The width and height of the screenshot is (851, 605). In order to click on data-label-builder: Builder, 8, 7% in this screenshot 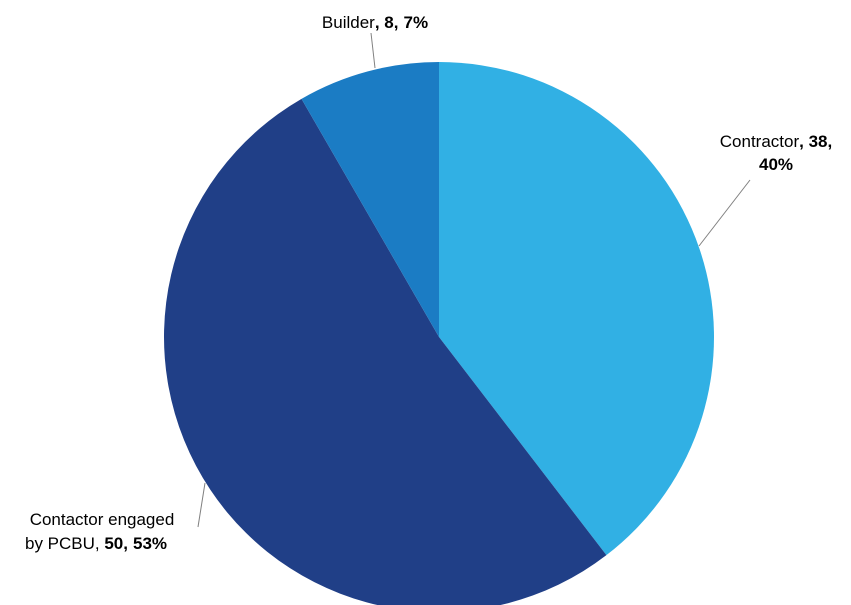, I will do `click(375, 22)`.